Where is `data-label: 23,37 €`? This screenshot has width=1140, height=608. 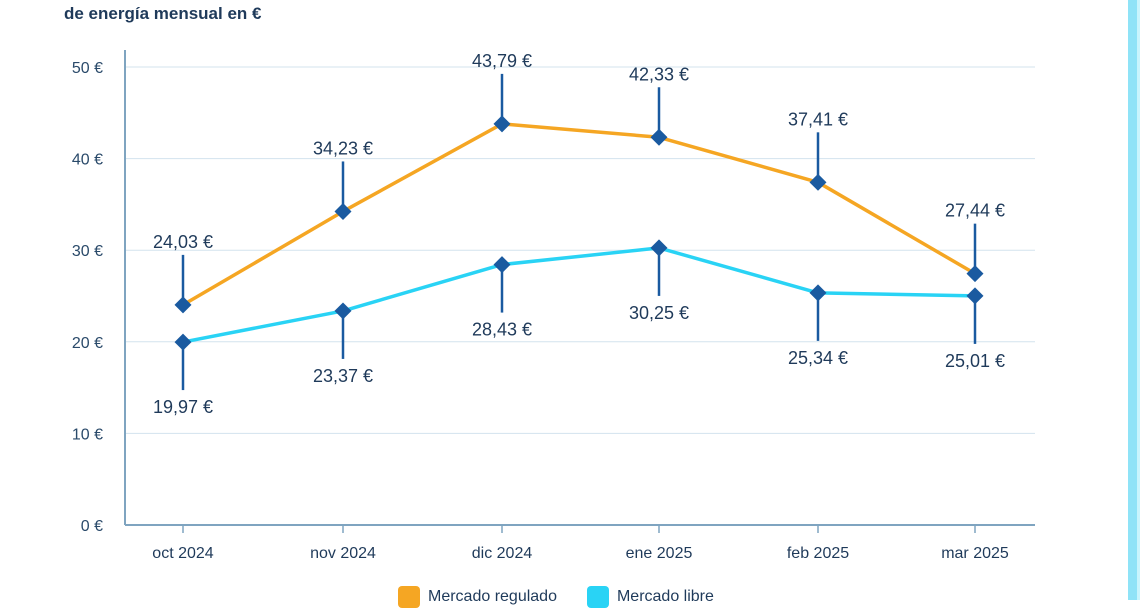 data-label: 23,37 € is located at coordinates (343, 376).